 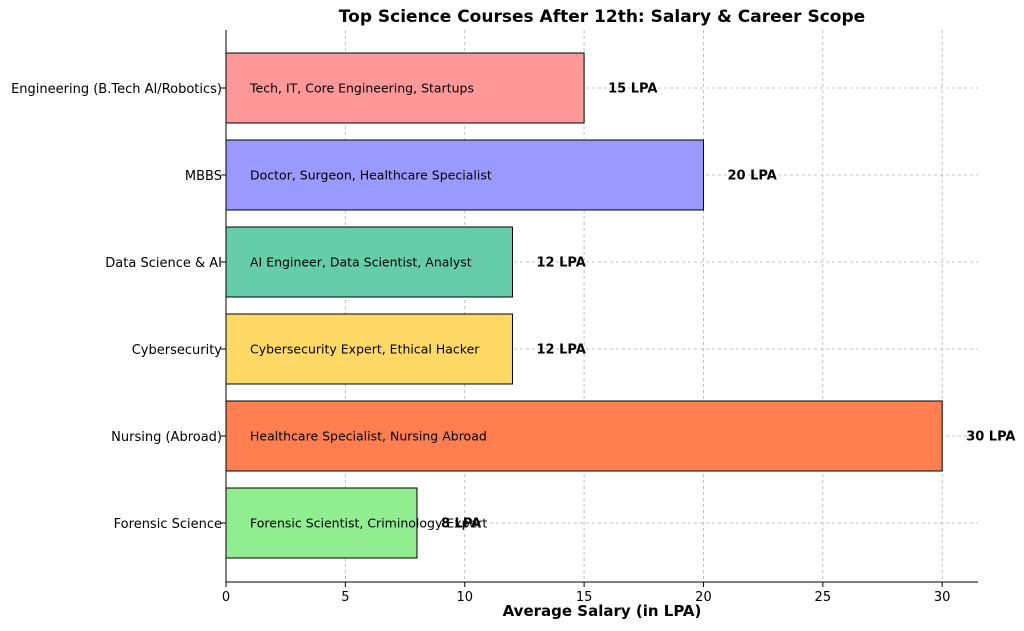 What do you see at coordinates (116, 89) in the screenshot?
I see `y-tick-label: Engineering (B.Tech AI/Robotics)` at bounding box center [116, 89].